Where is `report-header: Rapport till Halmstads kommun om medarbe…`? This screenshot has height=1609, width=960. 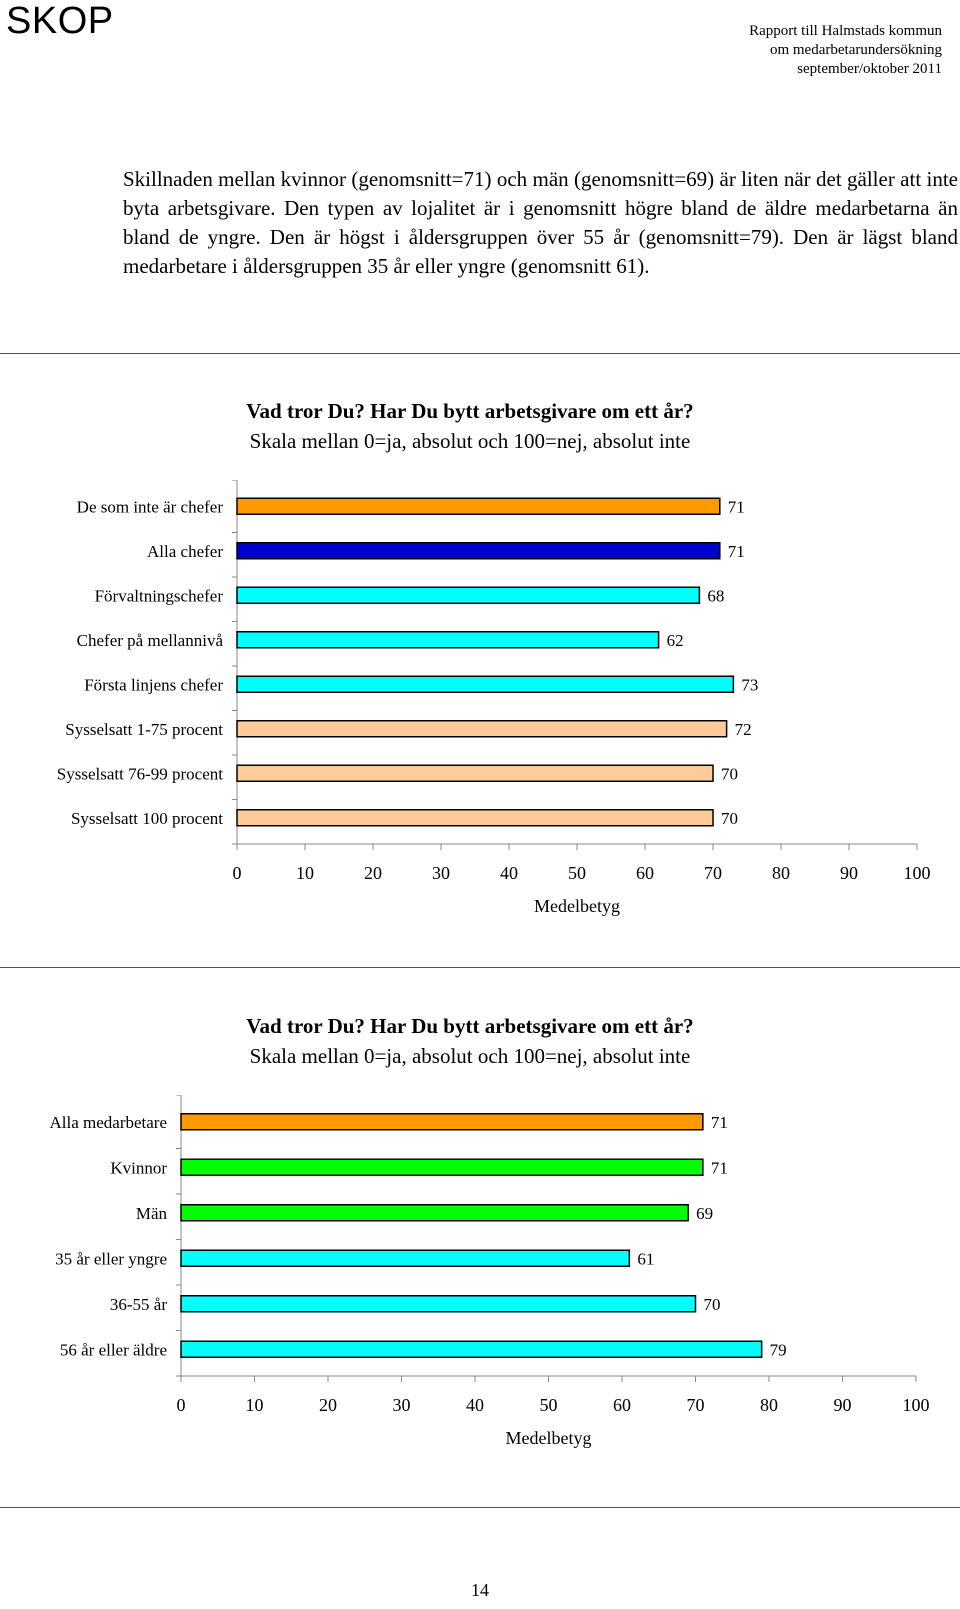 report-header: Rapport till Halmstads kommun om medarbe… is located at coordinates (845, 50).